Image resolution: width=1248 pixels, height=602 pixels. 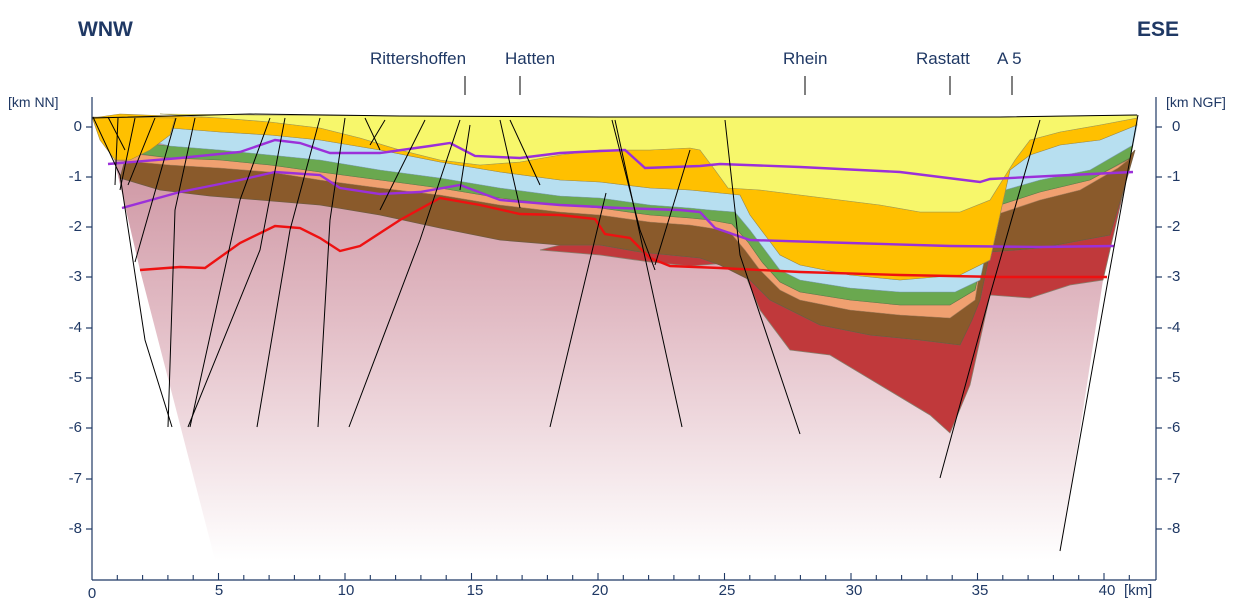 I want to click on place-label-rhein: Rhein, so click(x=805, y=58).